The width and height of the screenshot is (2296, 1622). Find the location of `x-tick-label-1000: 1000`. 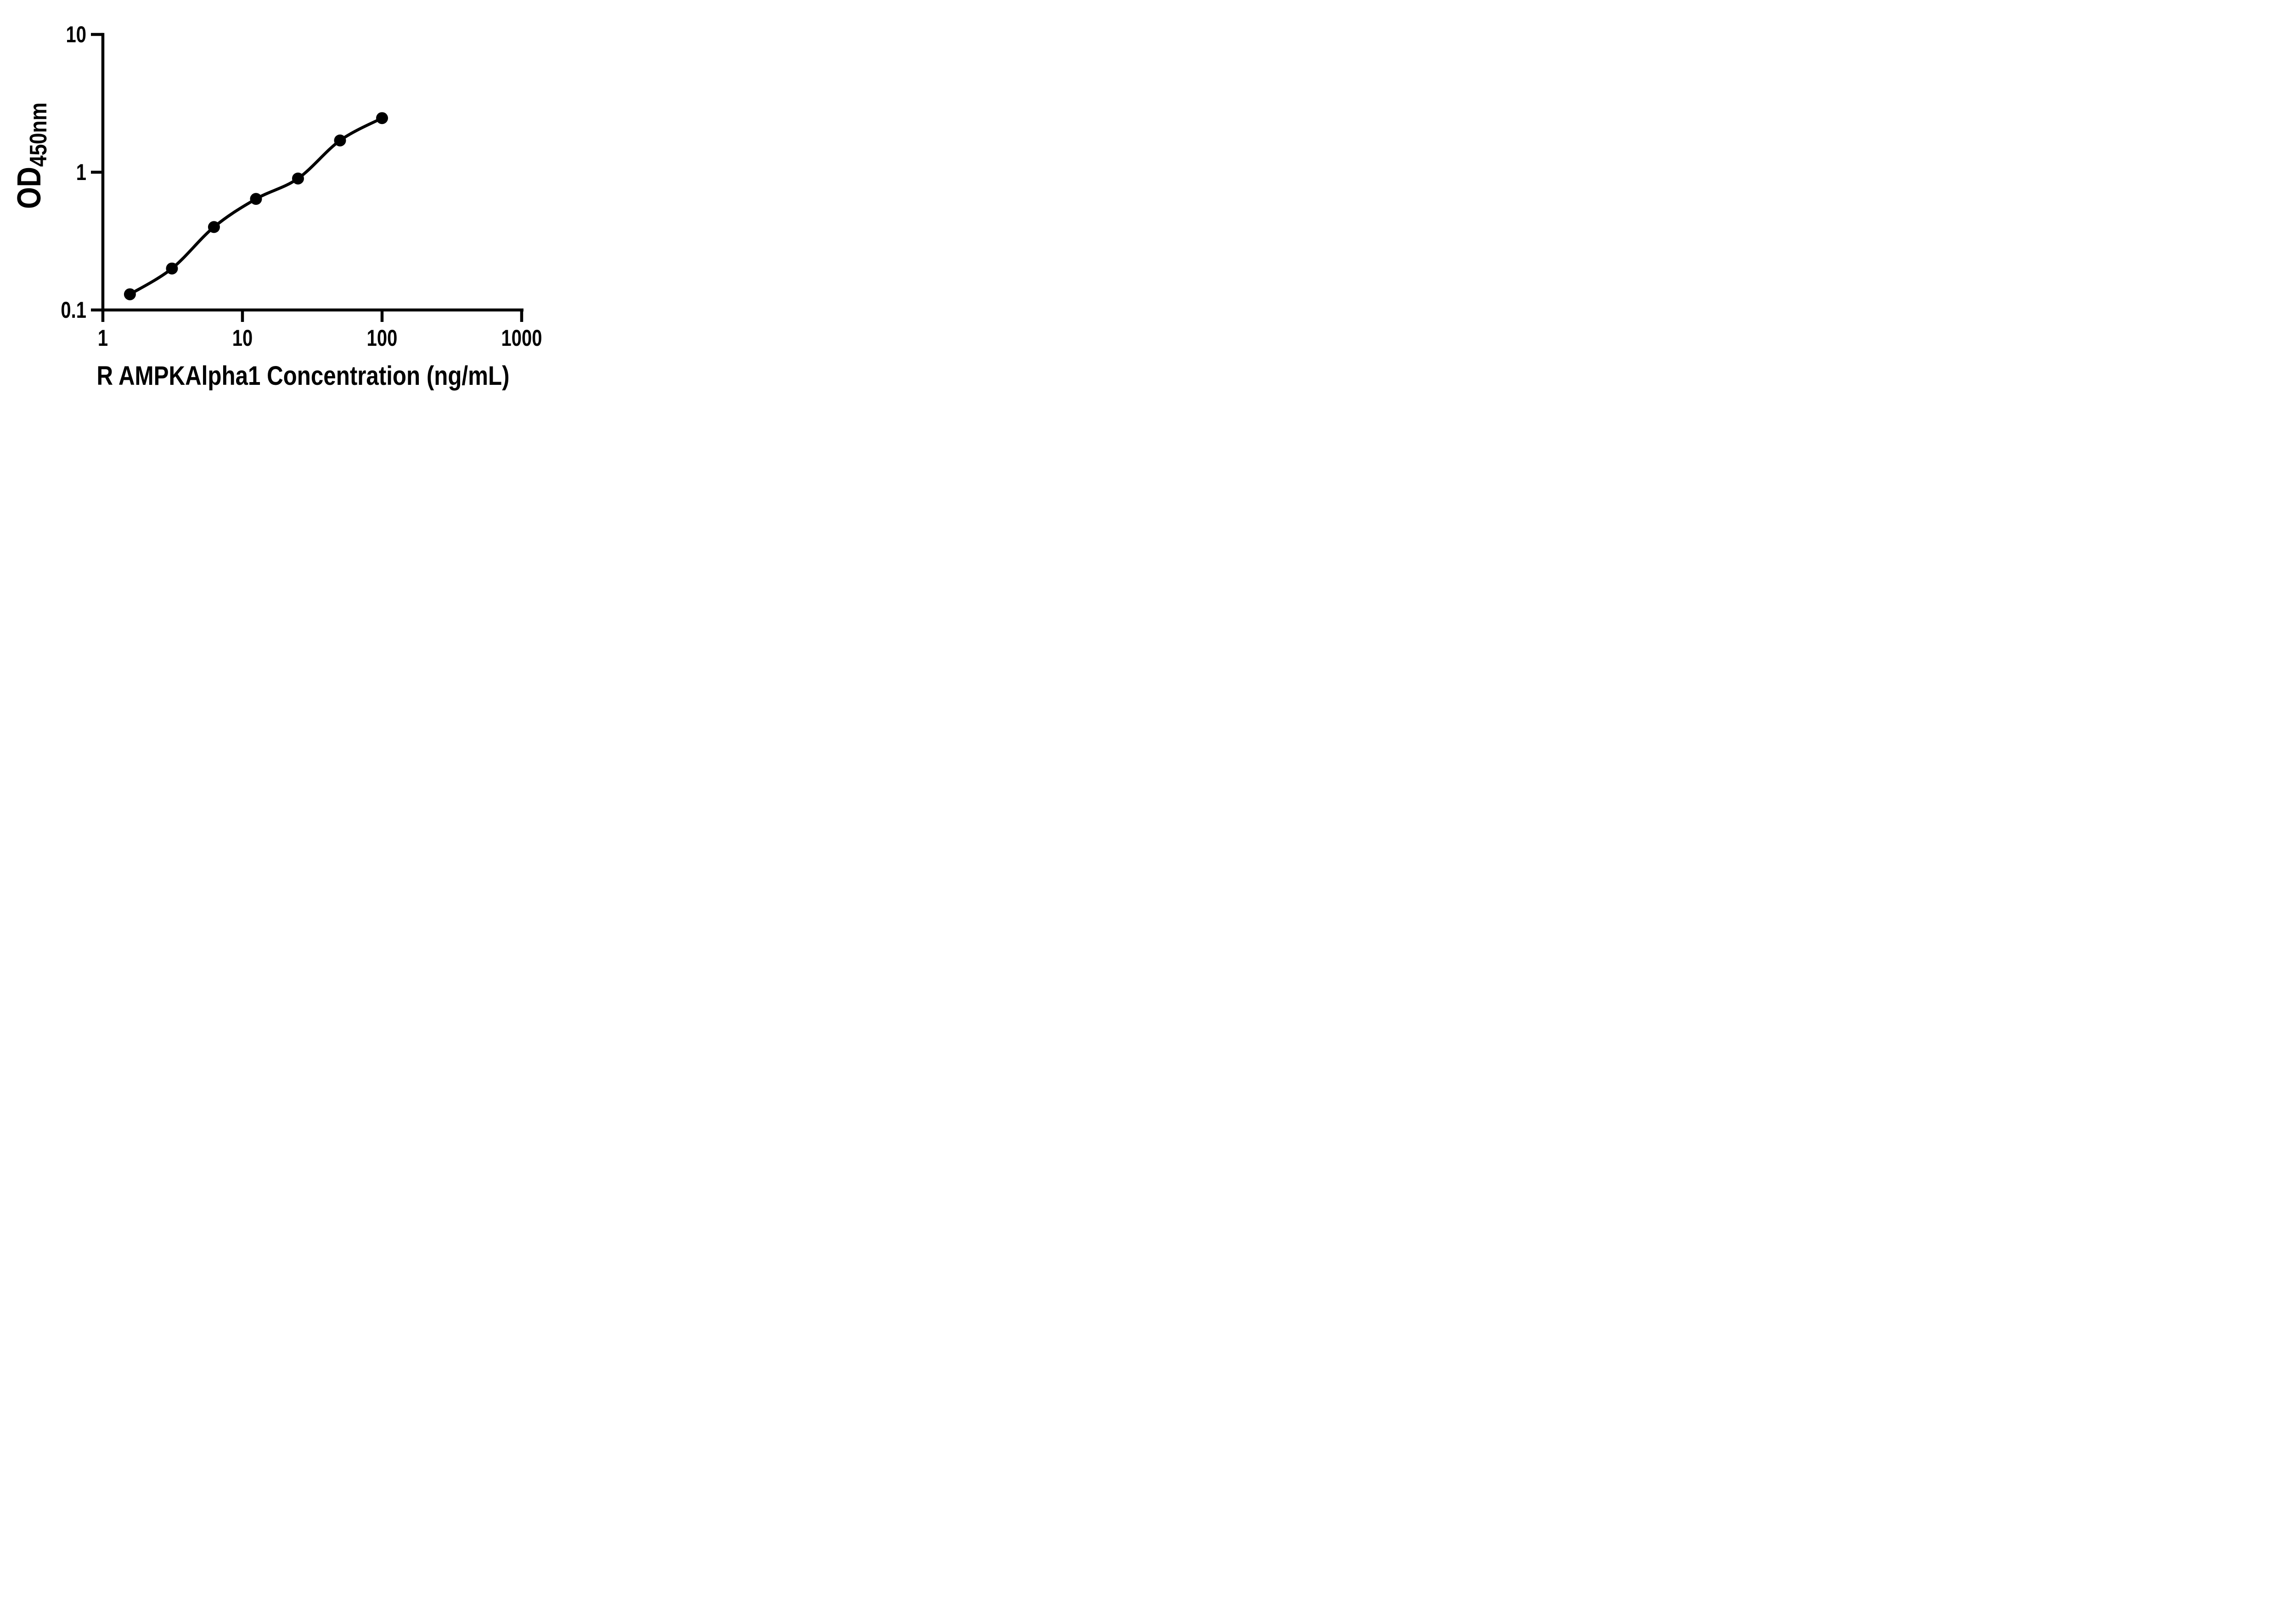

x-tick-label-1000: 1000 is located at coordinates (521, 338).